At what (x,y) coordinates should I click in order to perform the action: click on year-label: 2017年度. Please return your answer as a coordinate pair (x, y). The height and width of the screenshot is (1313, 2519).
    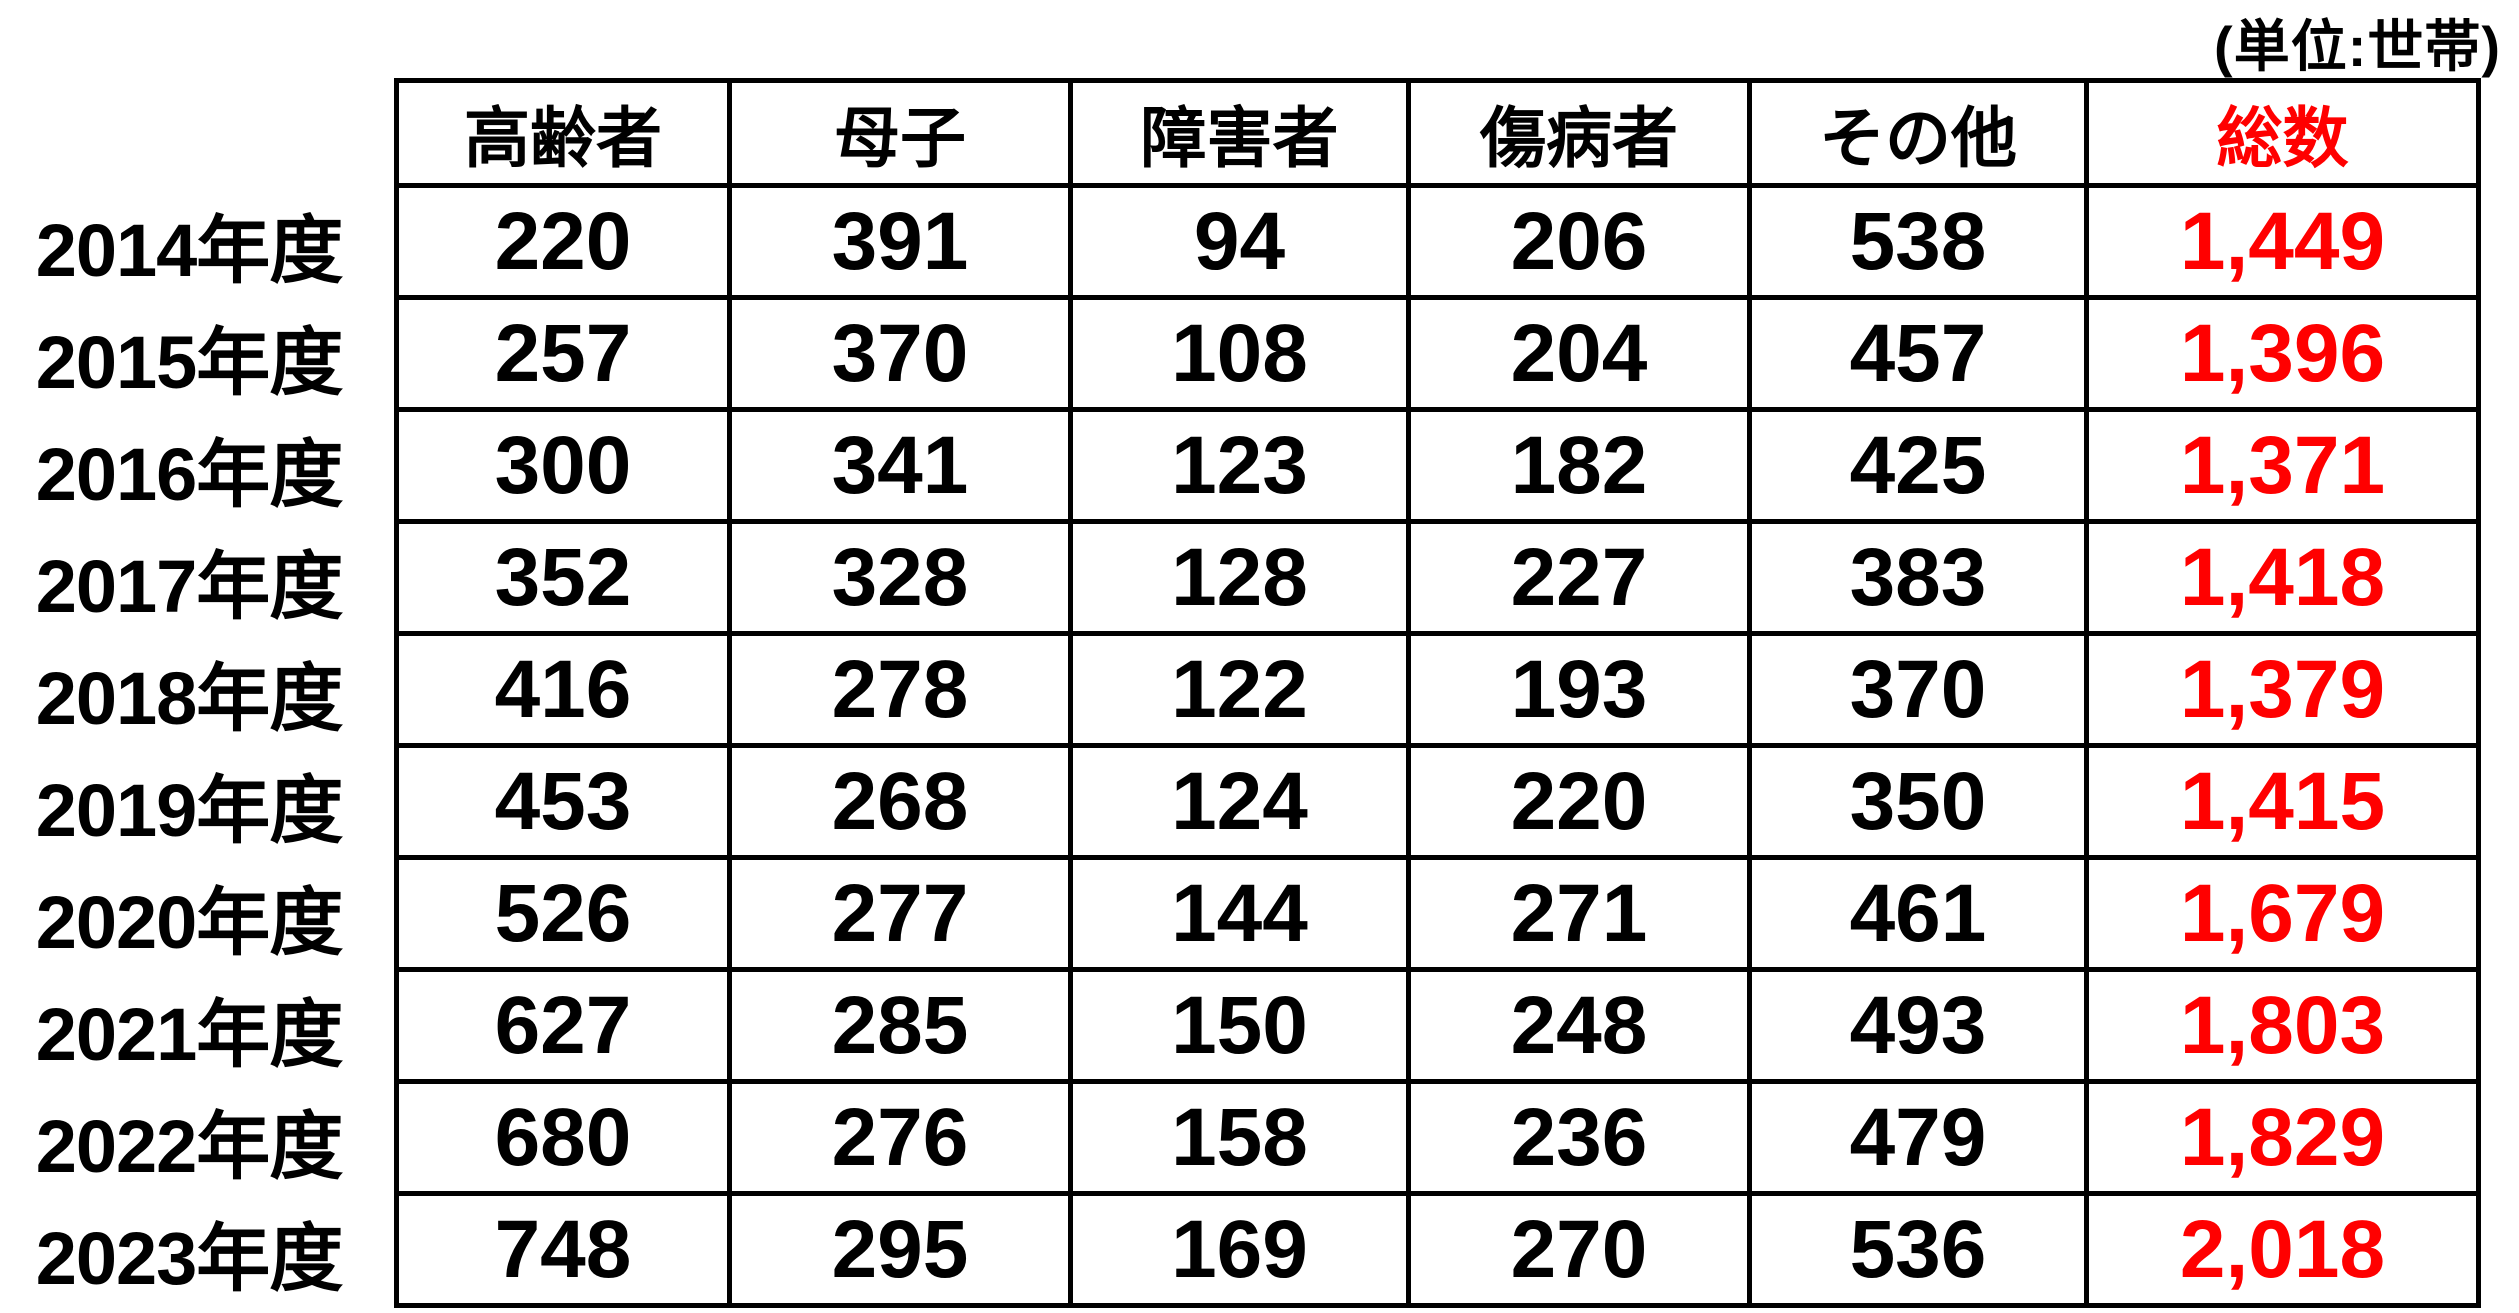
    Looking at the image, I should click on (197, 580).